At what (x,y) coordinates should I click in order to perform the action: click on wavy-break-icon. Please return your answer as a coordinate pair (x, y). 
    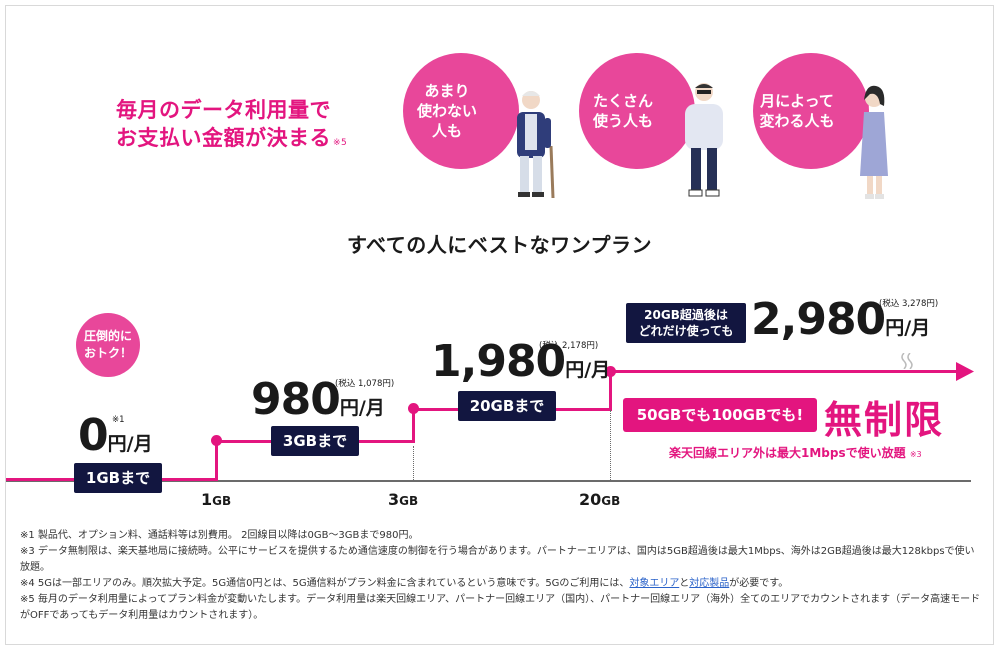
    Looking at the image, I should click on (907, 361).